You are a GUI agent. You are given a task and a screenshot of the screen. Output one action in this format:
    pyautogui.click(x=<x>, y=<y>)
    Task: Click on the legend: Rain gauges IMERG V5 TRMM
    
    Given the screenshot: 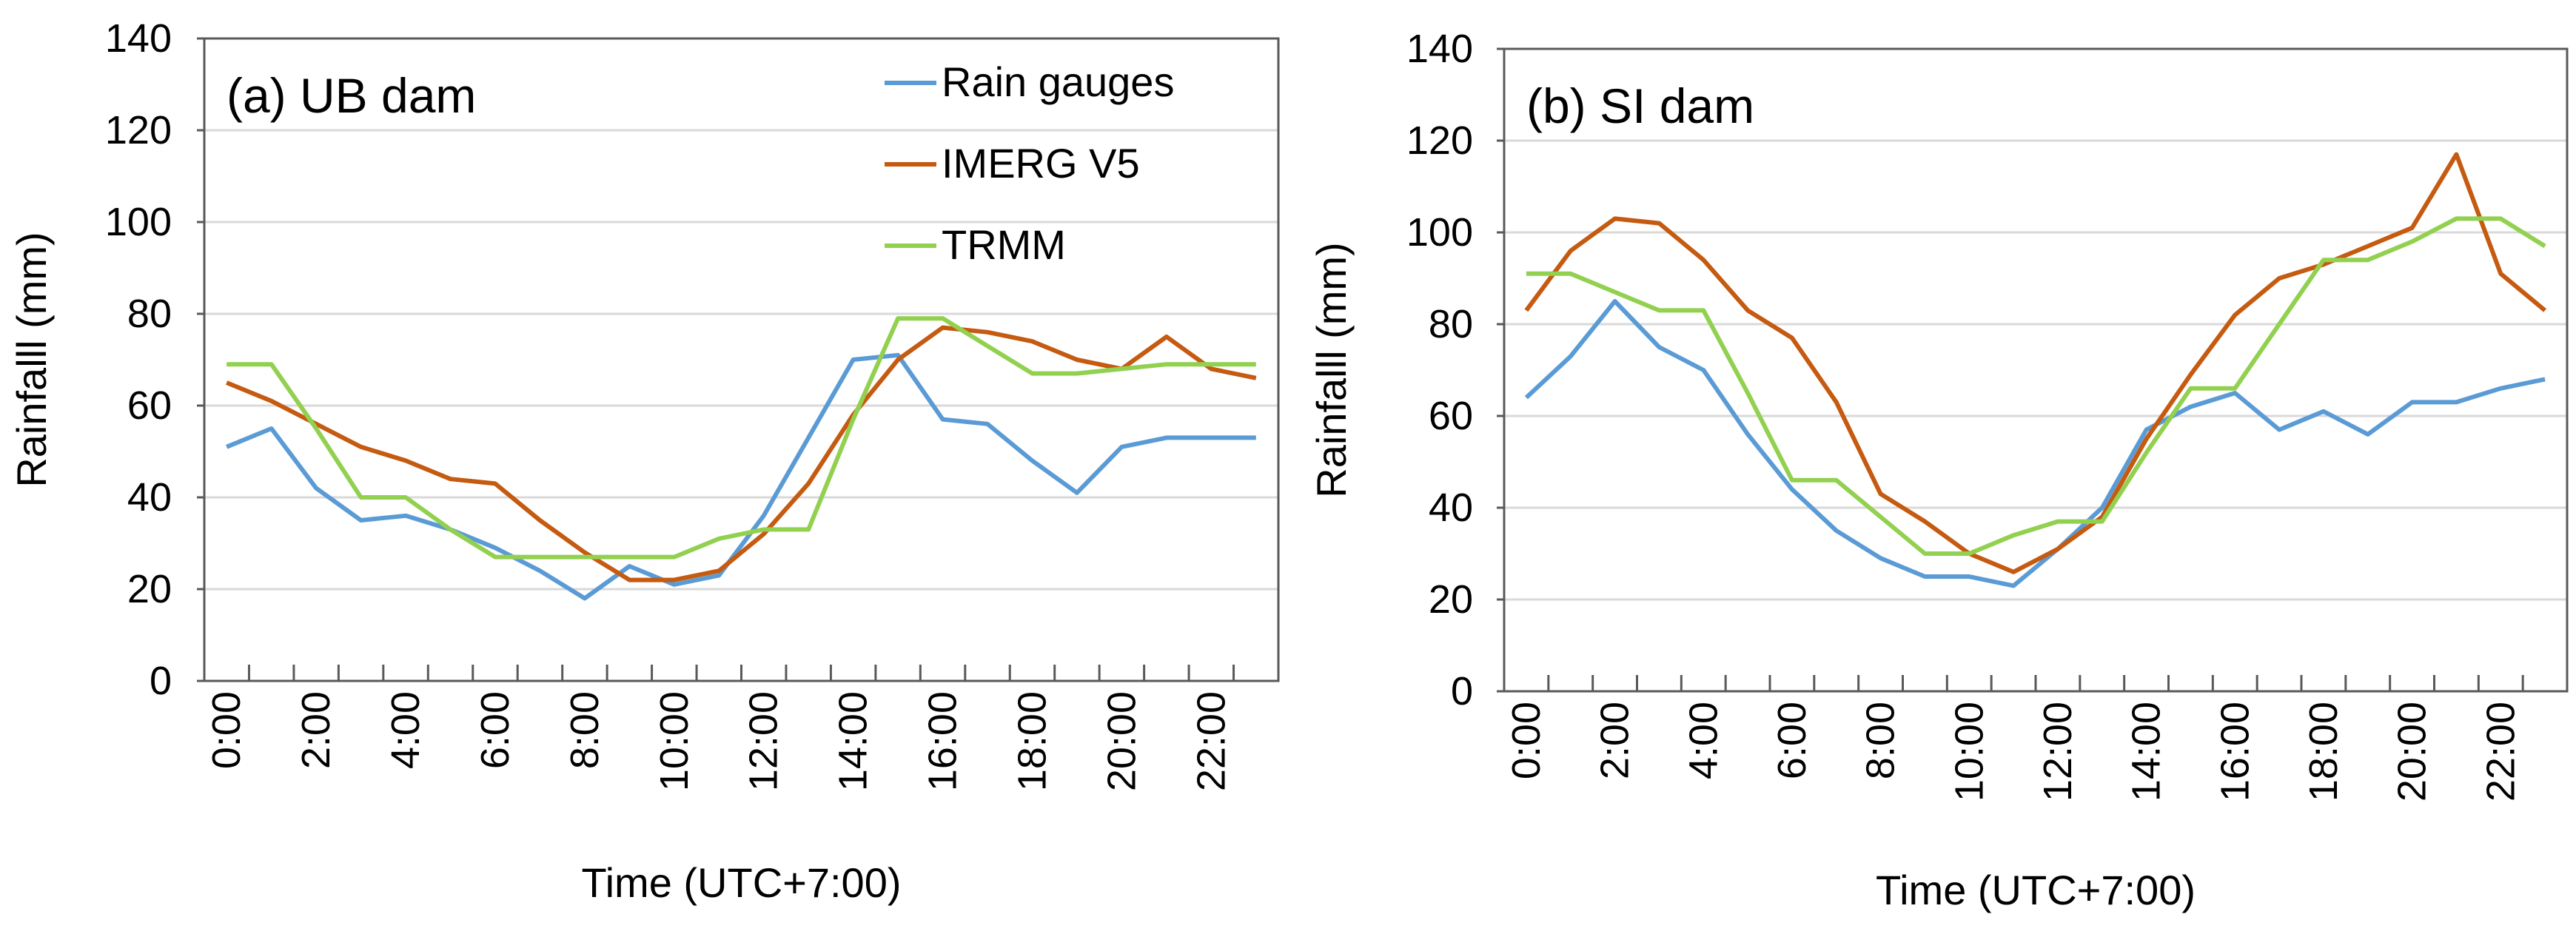 What is the action you would take?
    pyautogui.click(x=1029, y=163)
    